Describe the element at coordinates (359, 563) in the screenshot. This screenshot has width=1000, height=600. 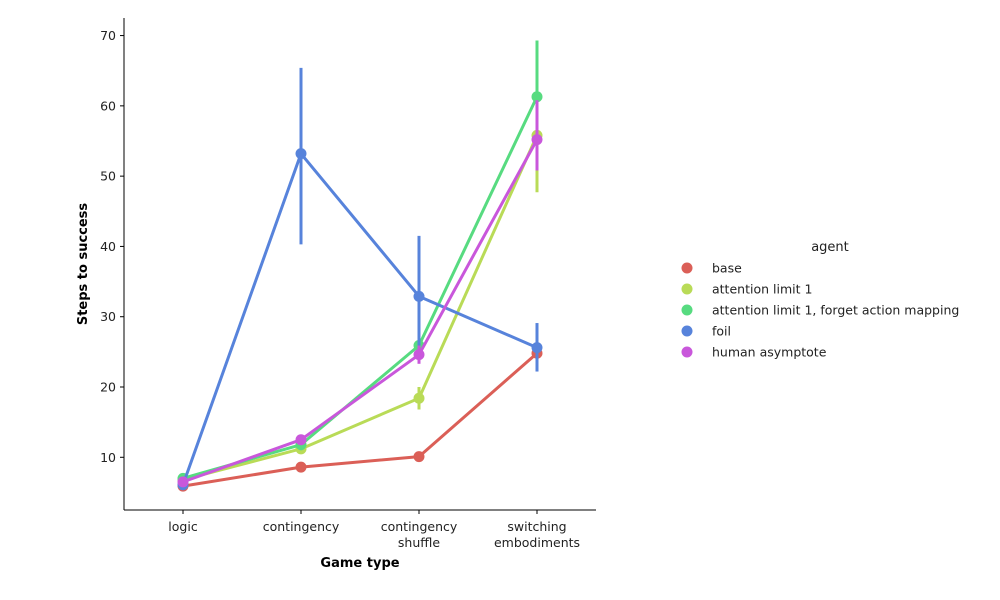
I see `x-axis-label: Game type` at that location.